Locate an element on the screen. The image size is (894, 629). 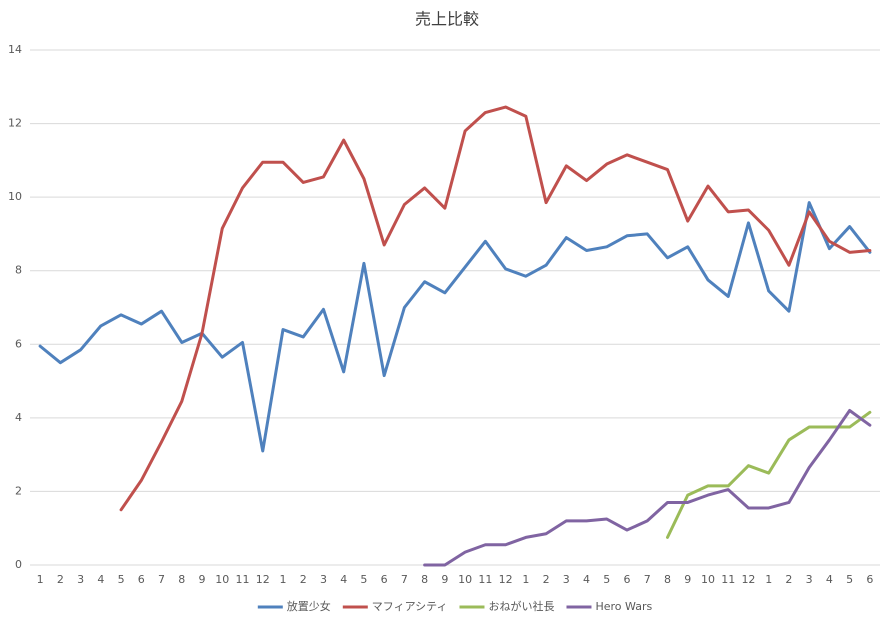
y-tick-label: 10 is located at coordinates (15, 196).